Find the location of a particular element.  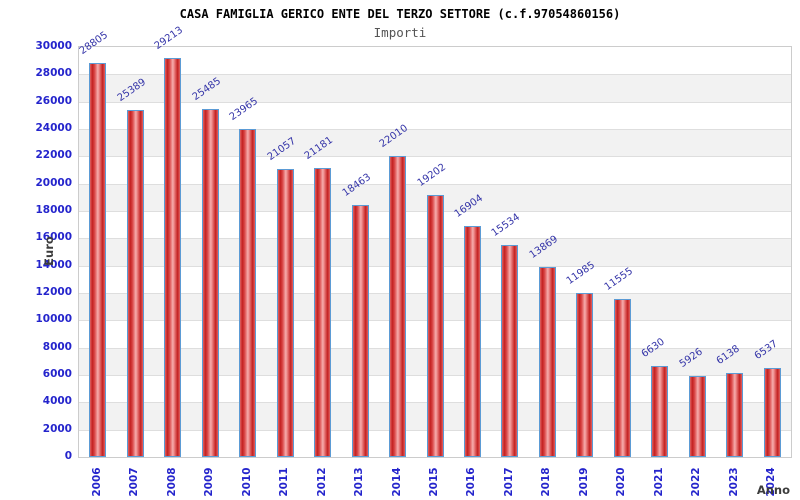

x-axis-title: Anno is located at coordinates (773, 490).